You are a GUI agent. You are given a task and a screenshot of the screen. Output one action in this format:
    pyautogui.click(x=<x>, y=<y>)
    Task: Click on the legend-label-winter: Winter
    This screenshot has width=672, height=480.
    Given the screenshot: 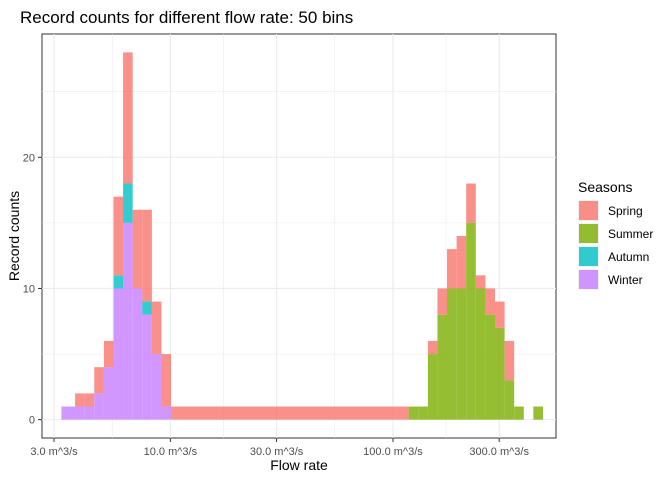 What is the action you would take?
    pyautogui.click(x=625, y=280)
    